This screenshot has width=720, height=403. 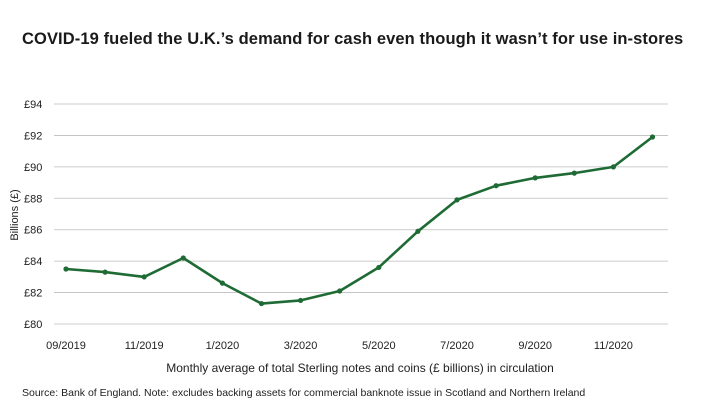 I want to click on x-tick-label: 7/2020, so click(x=457, y=346).